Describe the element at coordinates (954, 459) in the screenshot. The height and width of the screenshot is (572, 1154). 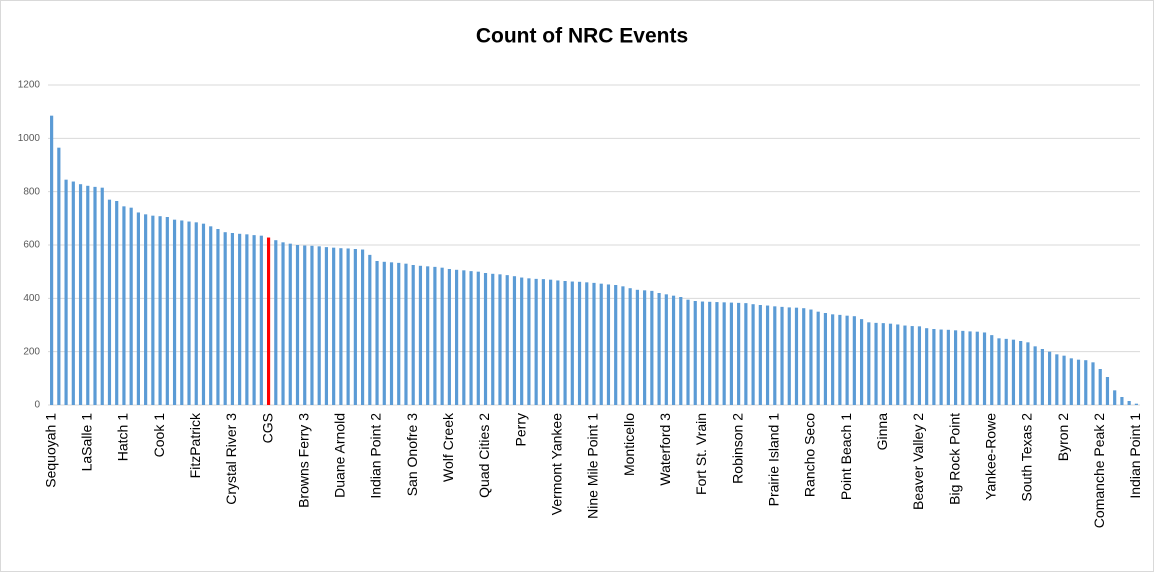
I see `x-tick-label: Big Rock Point` at that location.